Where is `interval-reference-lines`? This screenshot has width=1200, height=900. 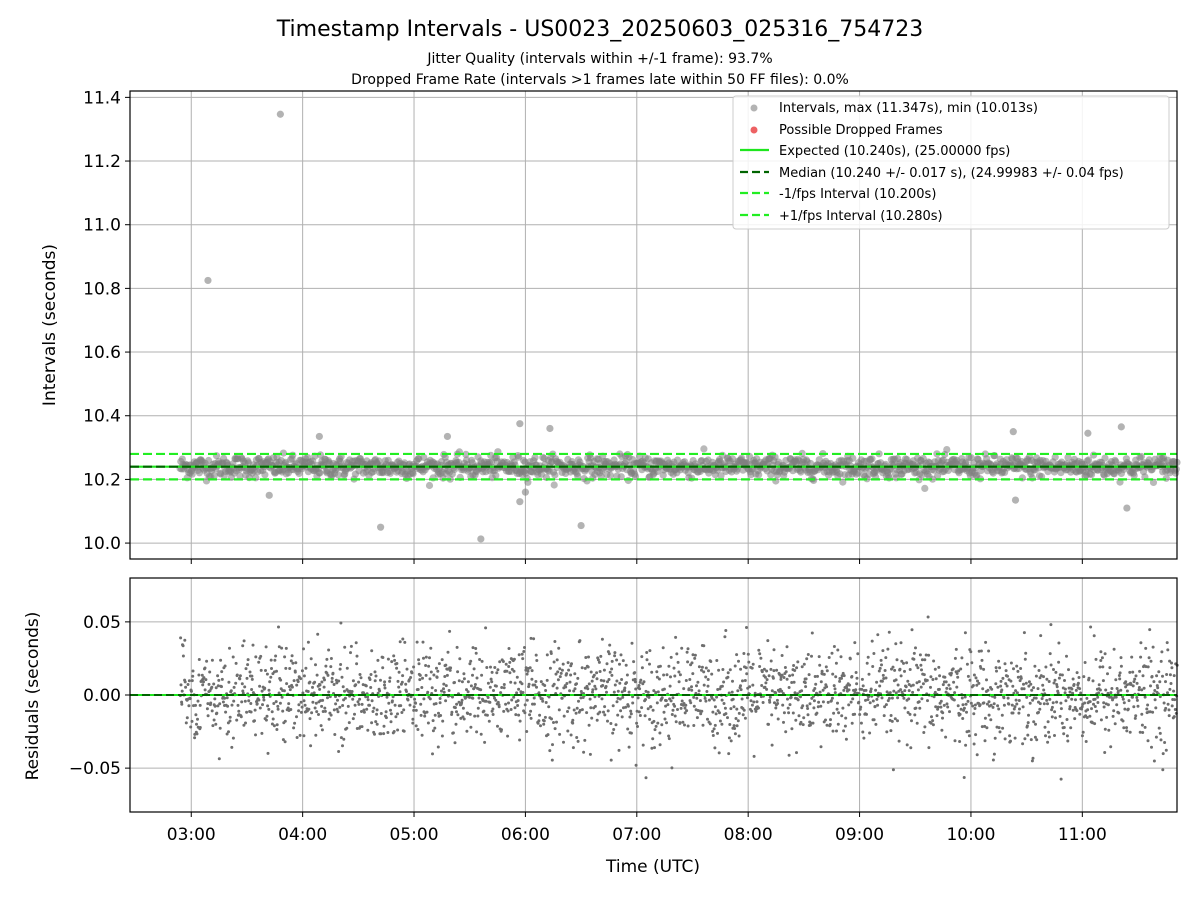 interval-reference-lines is located at coordinates (653, 466).